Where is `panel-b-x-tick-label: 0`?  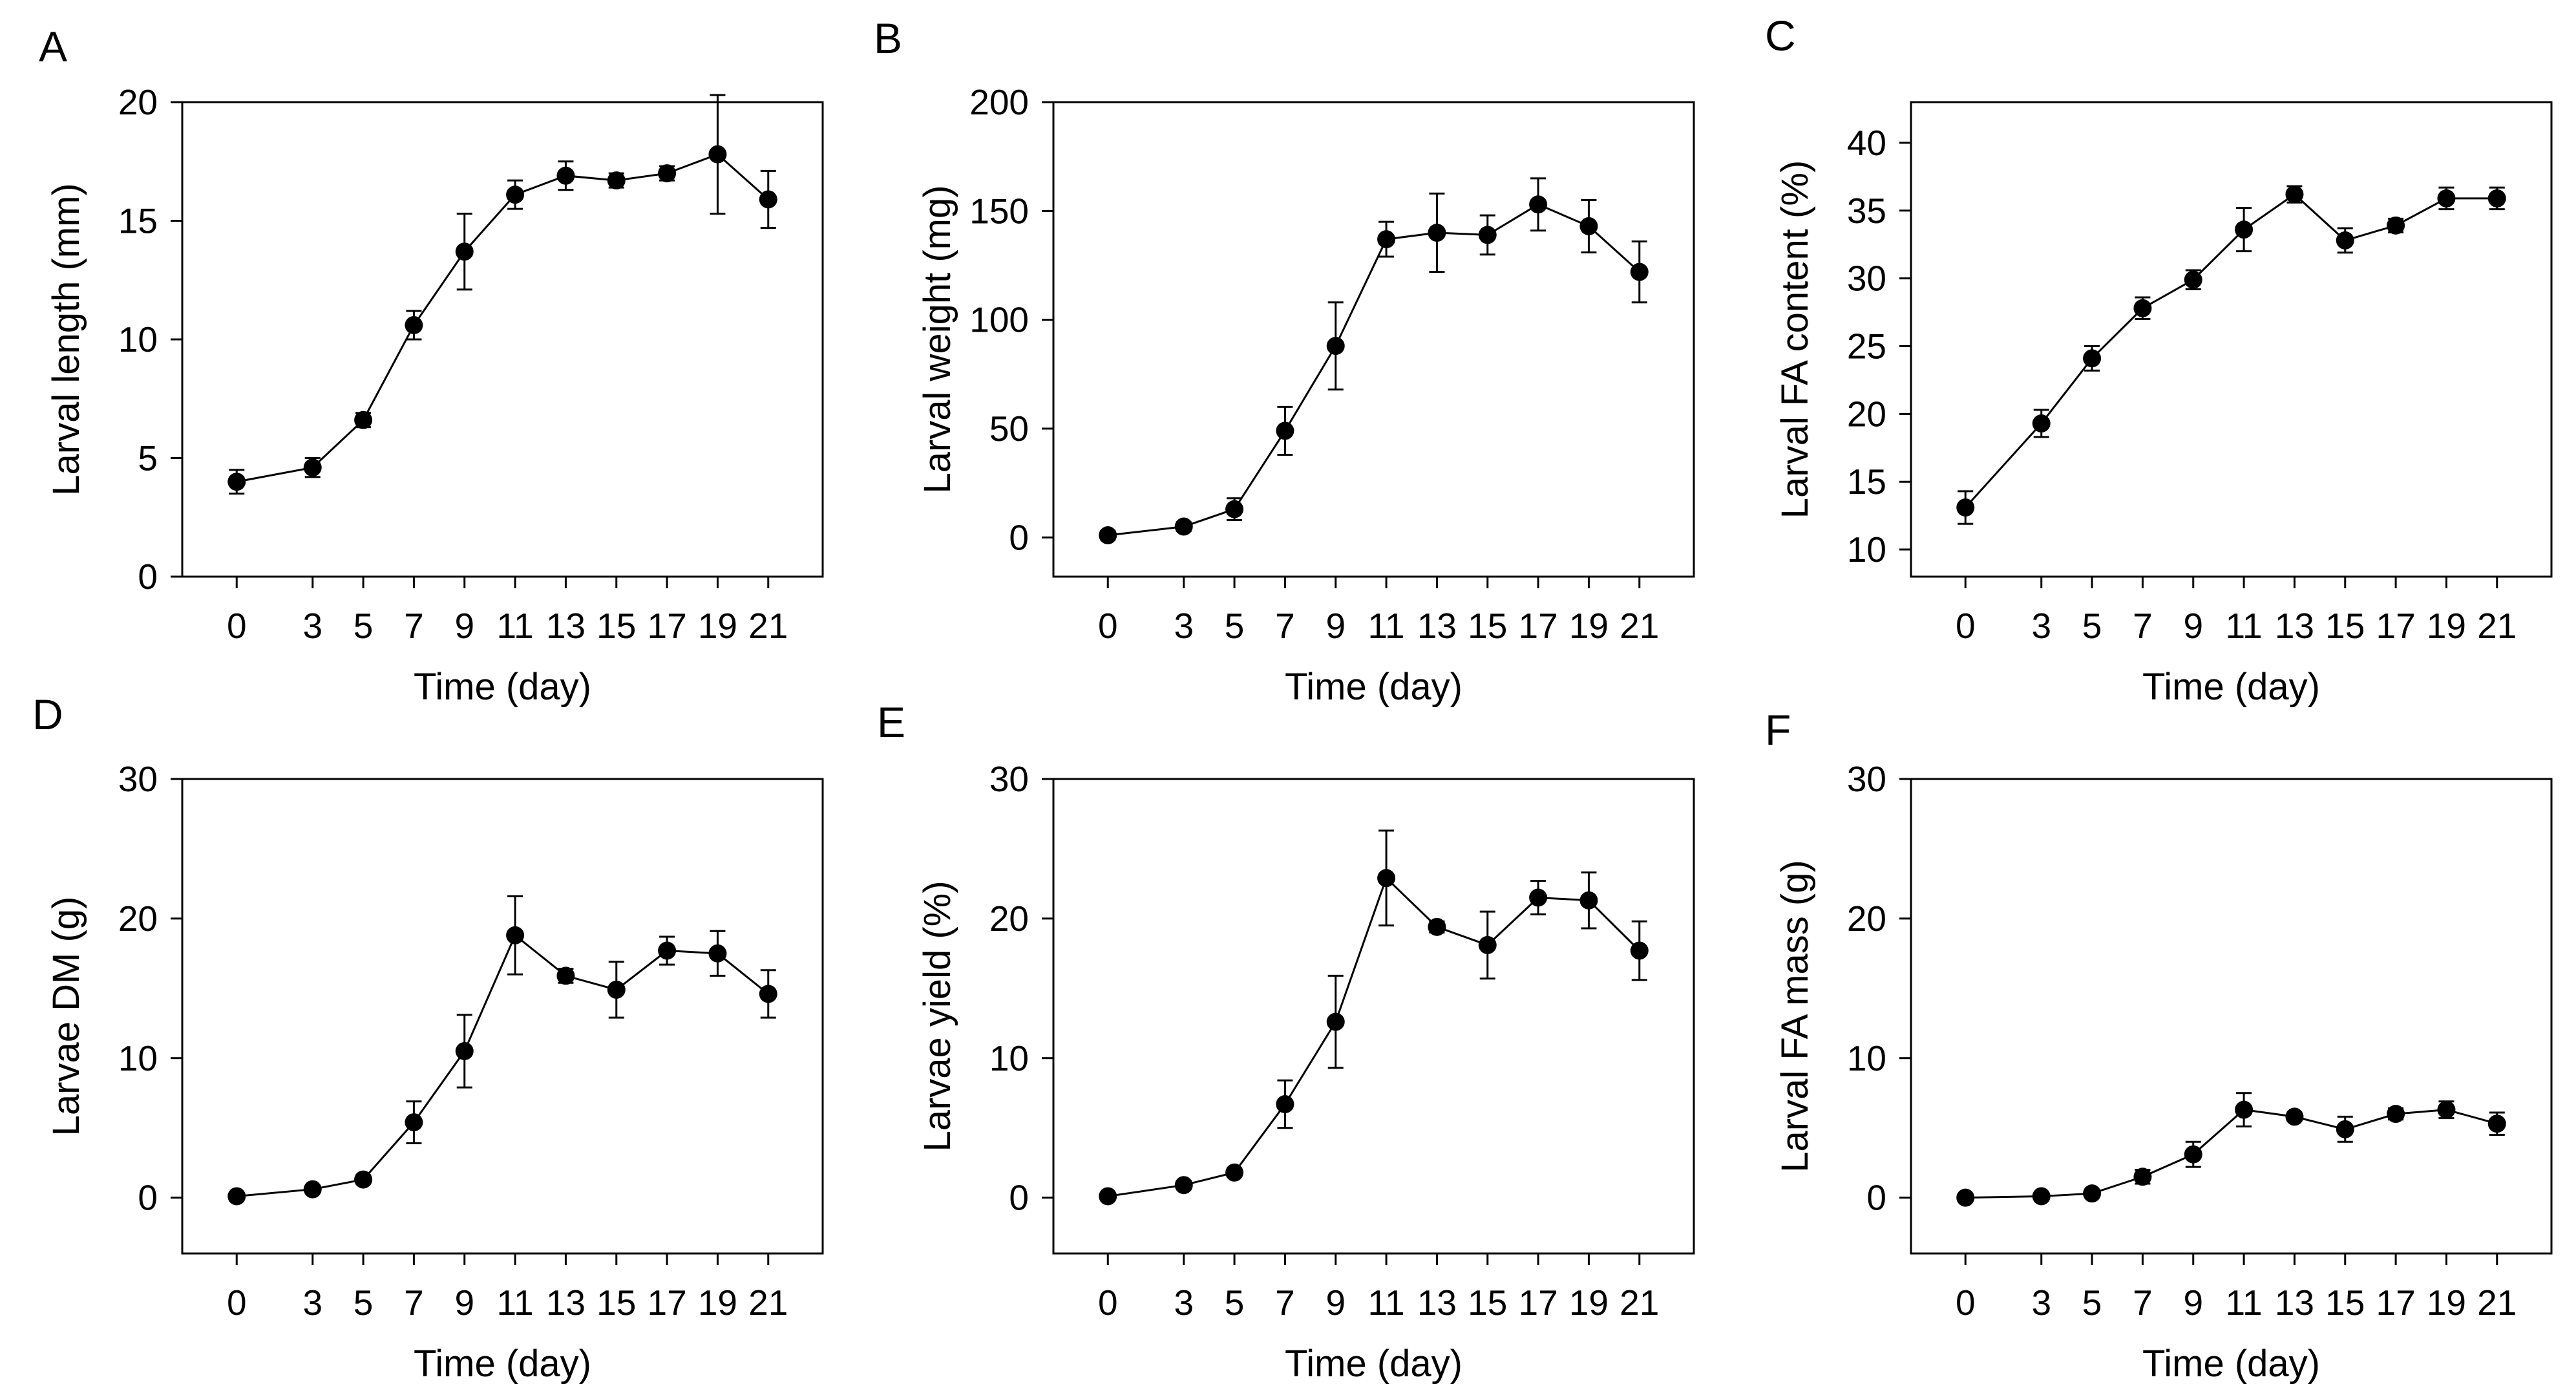
panel-b-x-tick-label: 0 is located at coordinates (1108, 626).